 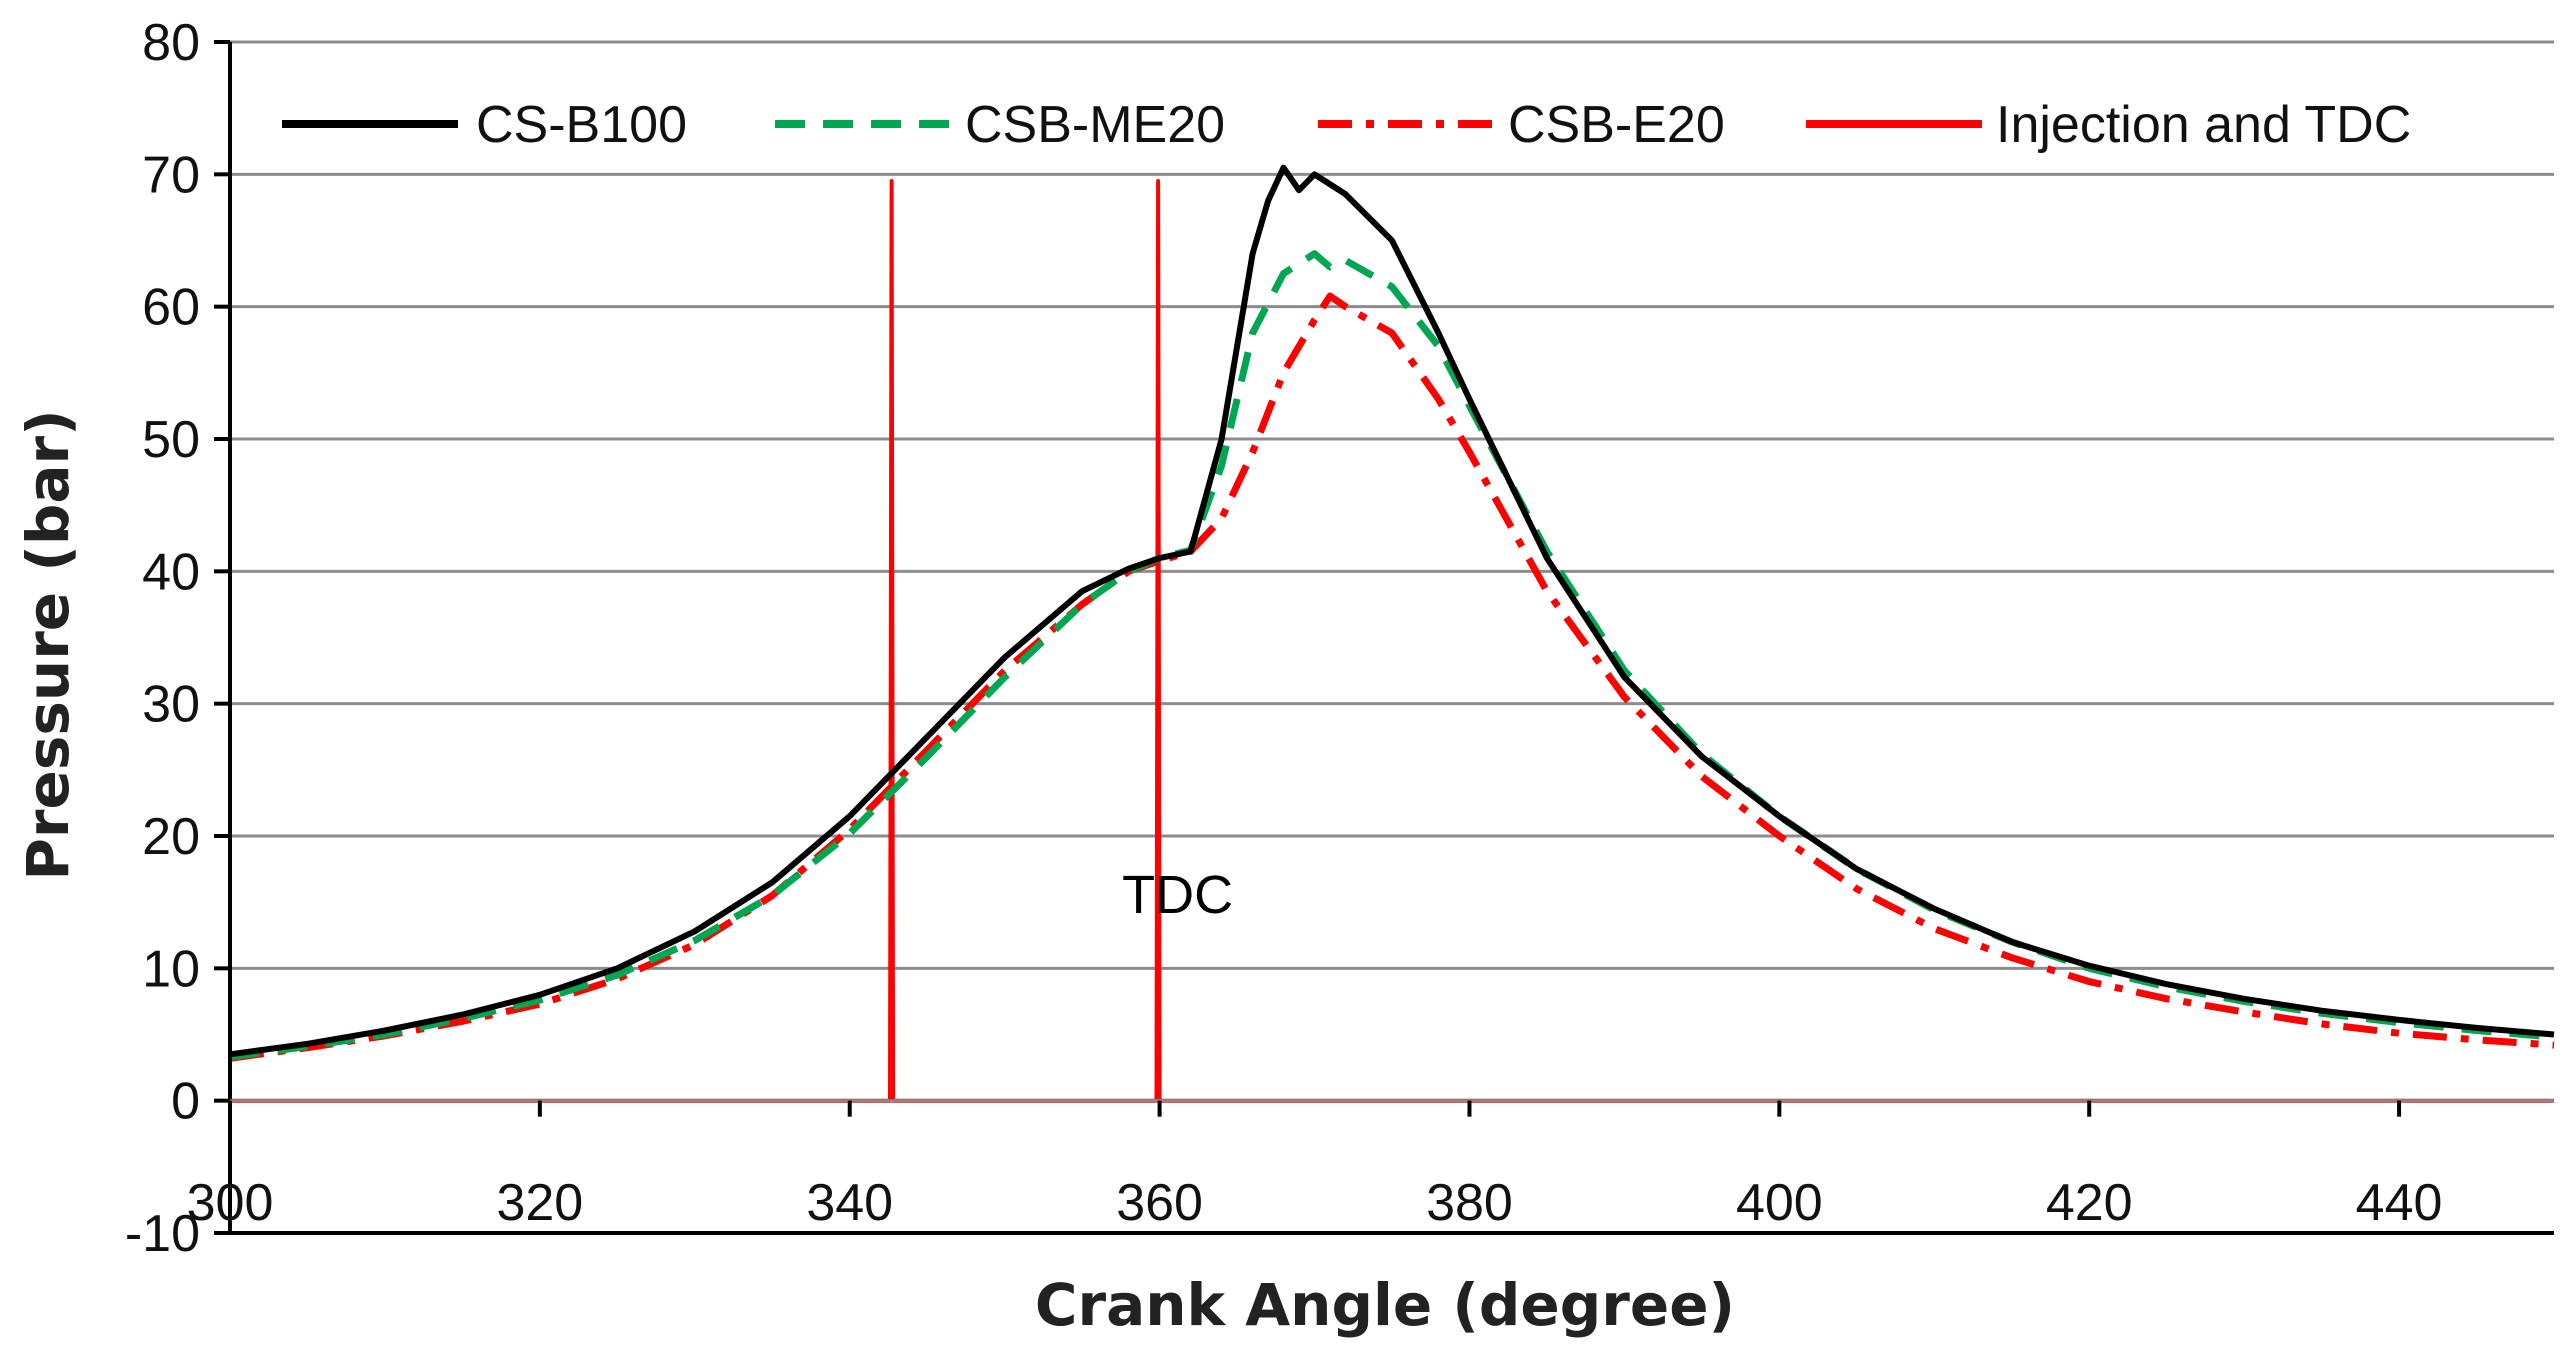 I want to click on legend-label-csb-e20: CSB-E20, so click(x=1616, y=125).